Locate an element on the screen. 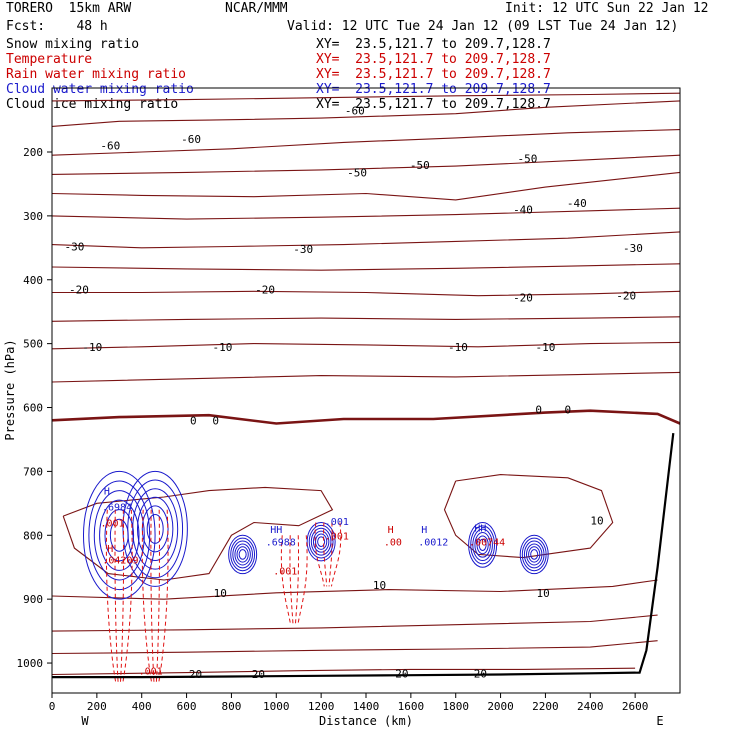  max-label: HH is located at coordinates (480, 529).